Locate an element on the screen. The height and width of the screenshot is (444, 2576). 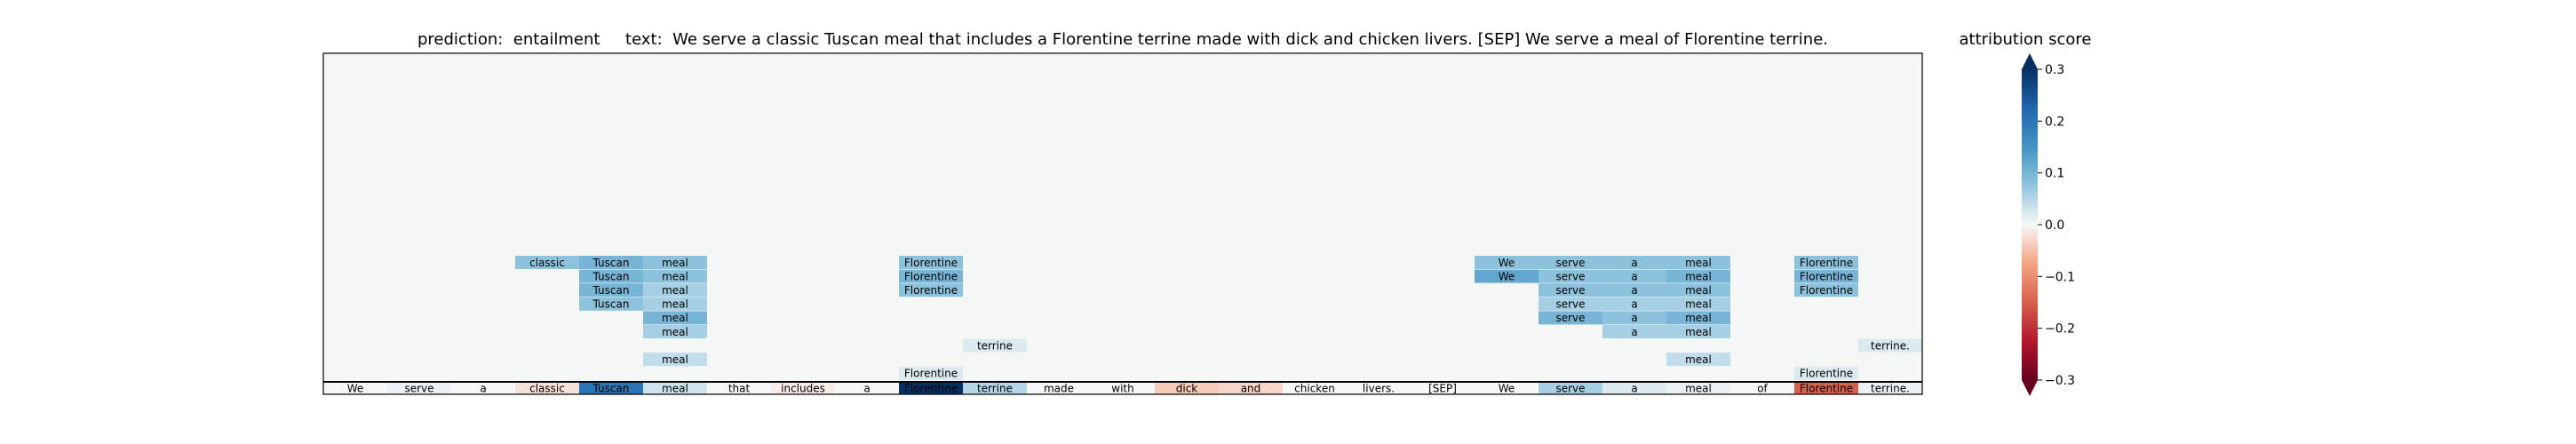
colorbar-ticks: 0.3 0.2 0.1 0.0 −0.1 −0.2 −0.3 is located at coordinates (2056, 225).